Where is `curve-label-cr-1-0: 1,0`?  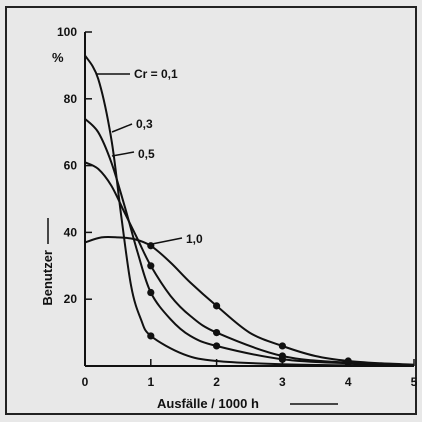 curve-label-cr-1-0: 1,0 is located at coordinates (194, 239).